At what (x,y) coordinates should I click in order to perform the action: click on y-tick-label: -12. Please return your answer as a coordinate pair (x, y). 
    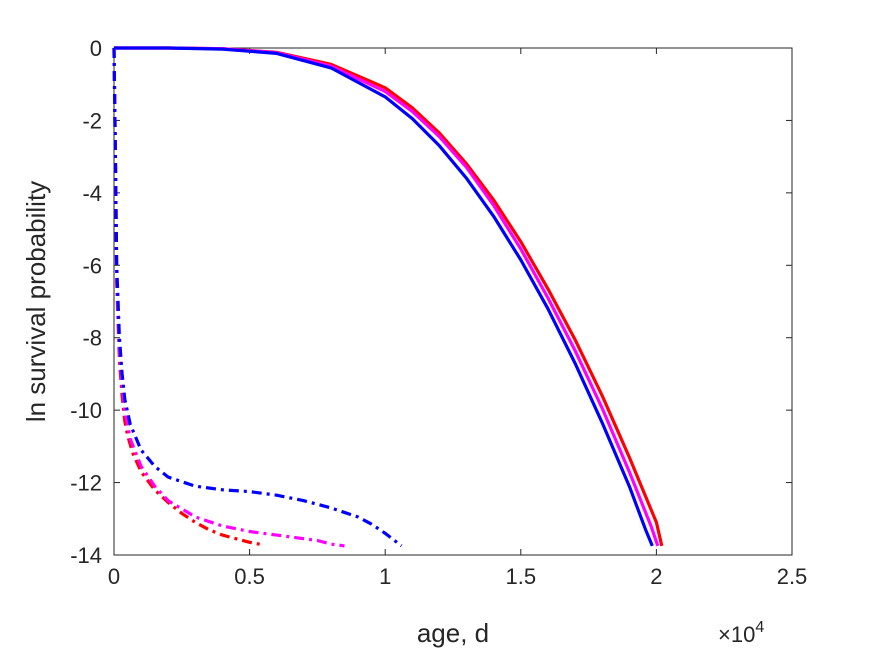
    Looking at the image, I should click on (86, 483).